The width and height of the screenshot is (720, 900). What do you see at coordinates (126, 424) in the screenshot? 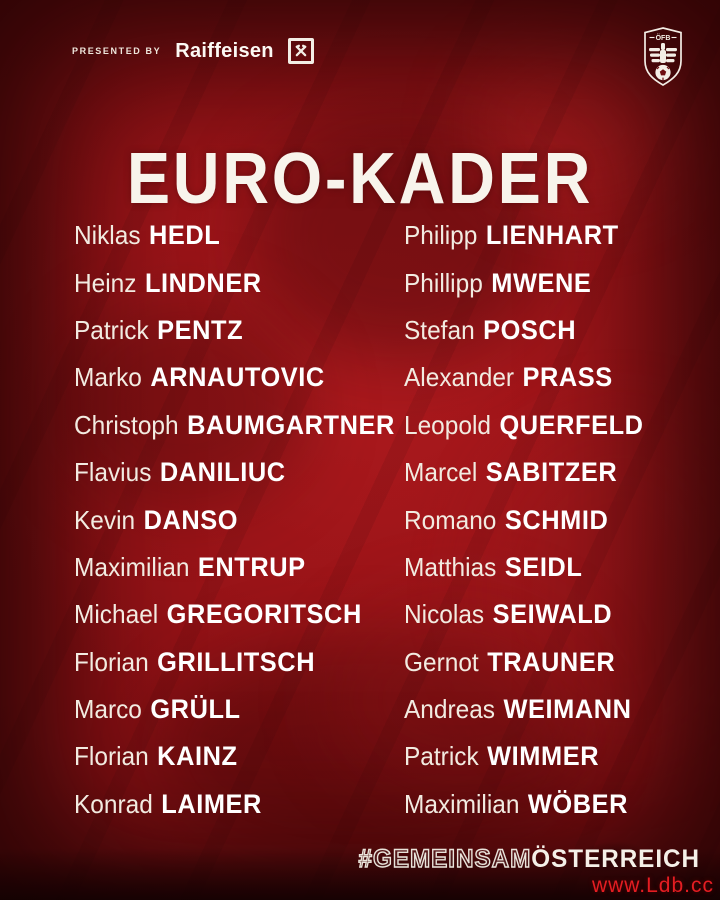
I see `player-first-name: Christoph` at bounding box center [126, 424].